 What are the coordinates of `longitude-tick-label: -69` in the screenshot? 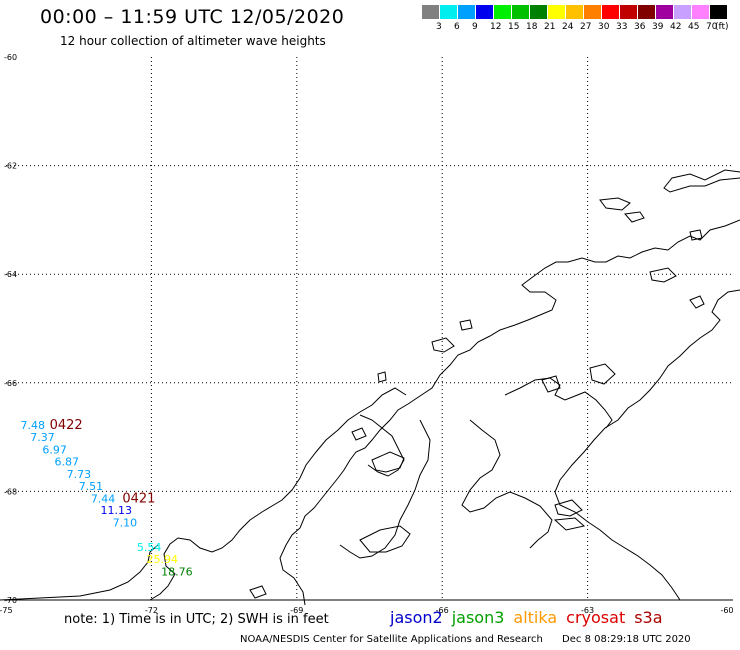 It's located at (296, 610).